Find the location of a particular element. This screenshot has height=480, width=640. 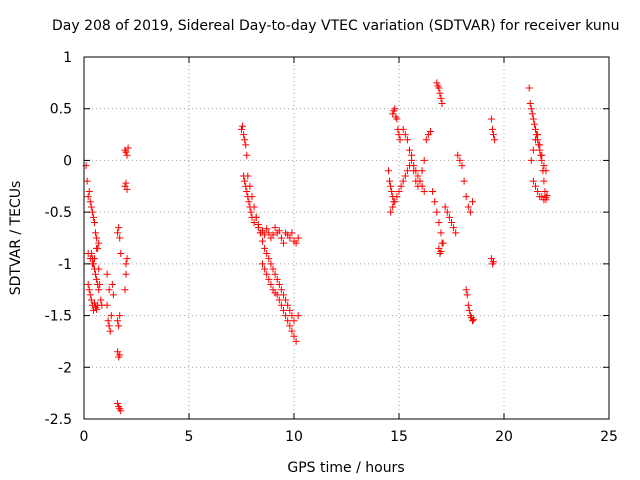

y-tick-label: -1.5 is located at coordinates (58, 317).